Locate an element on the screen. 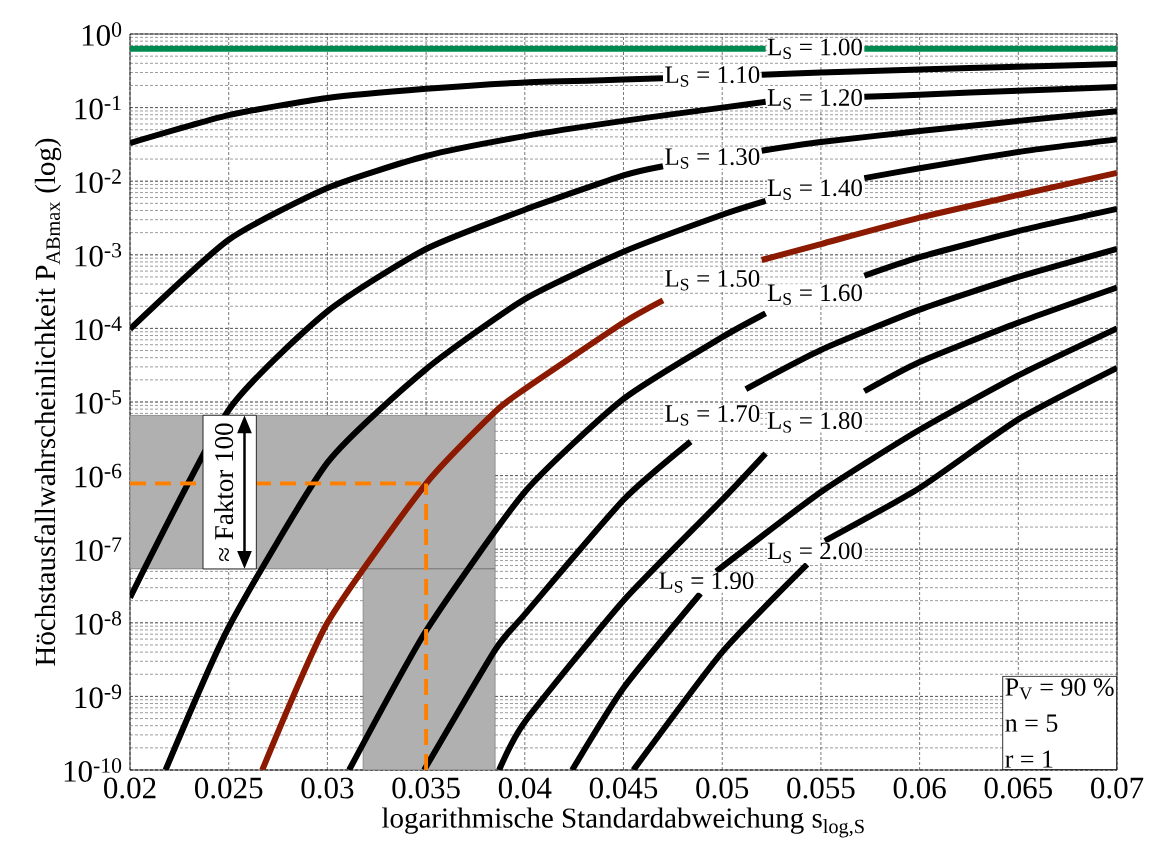 The height and width of the screenshot is (852, 1150). x-tick-label: 0.045 is located at coordinates (623, 788).